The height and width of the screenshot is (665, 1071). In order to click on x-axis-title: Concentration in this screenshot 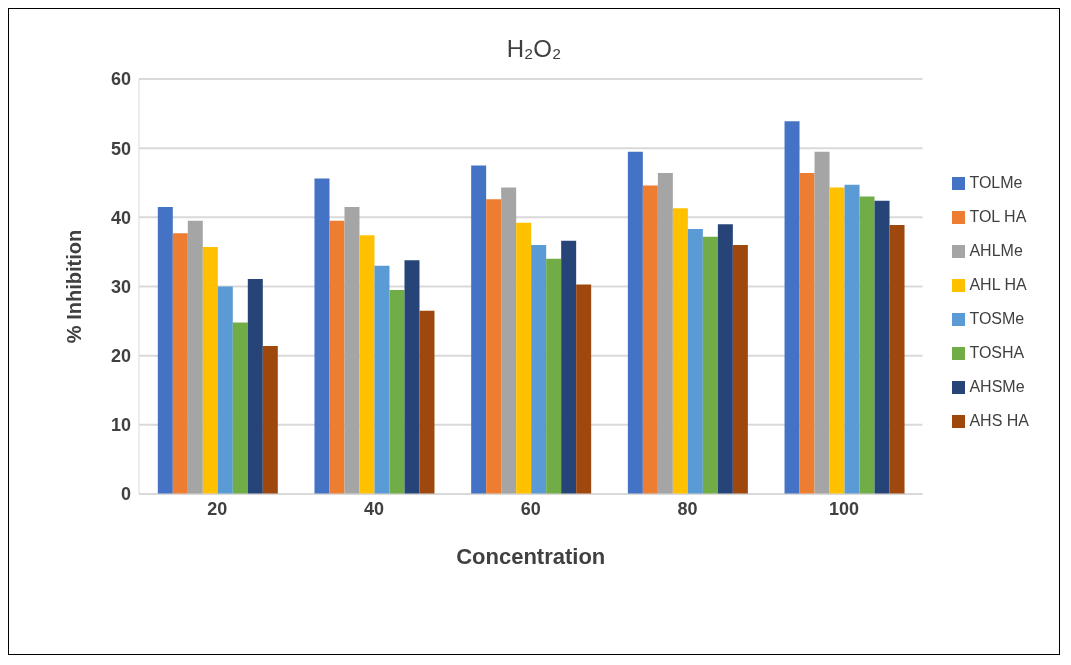, I will do `click(531, 556)`.